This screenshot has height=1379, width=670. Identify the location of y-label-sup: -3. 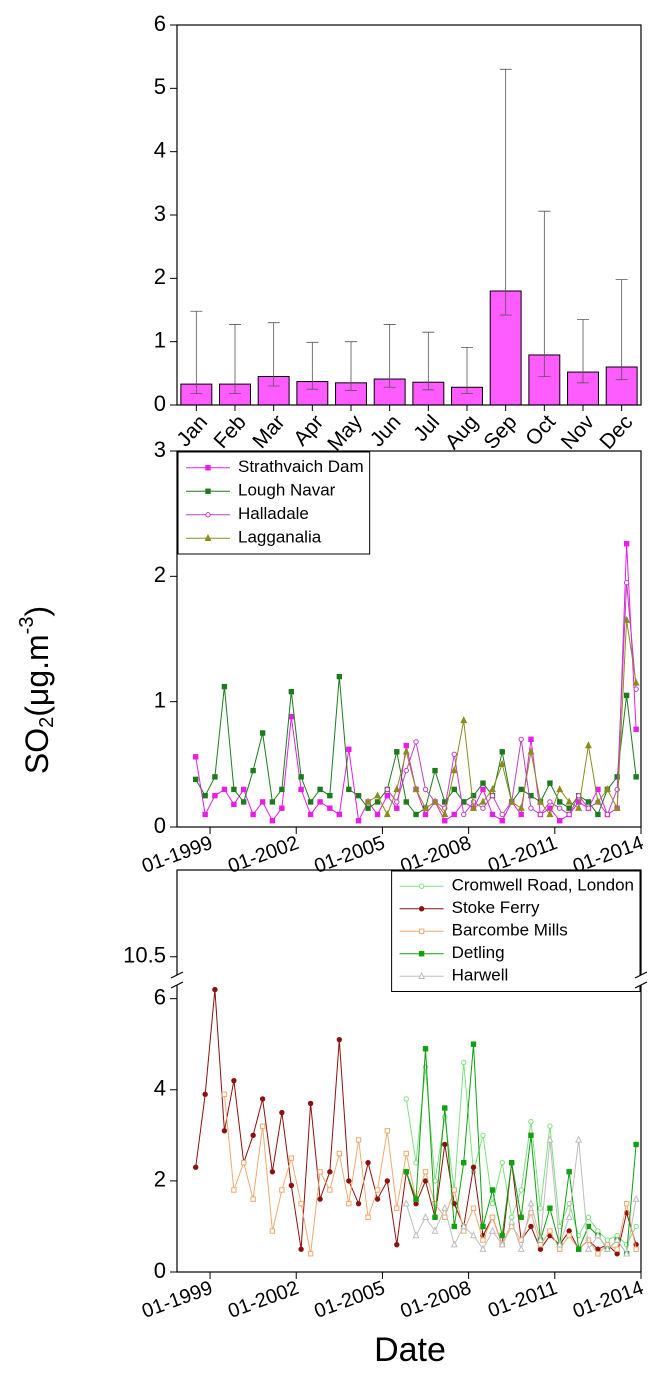
(27, 626).